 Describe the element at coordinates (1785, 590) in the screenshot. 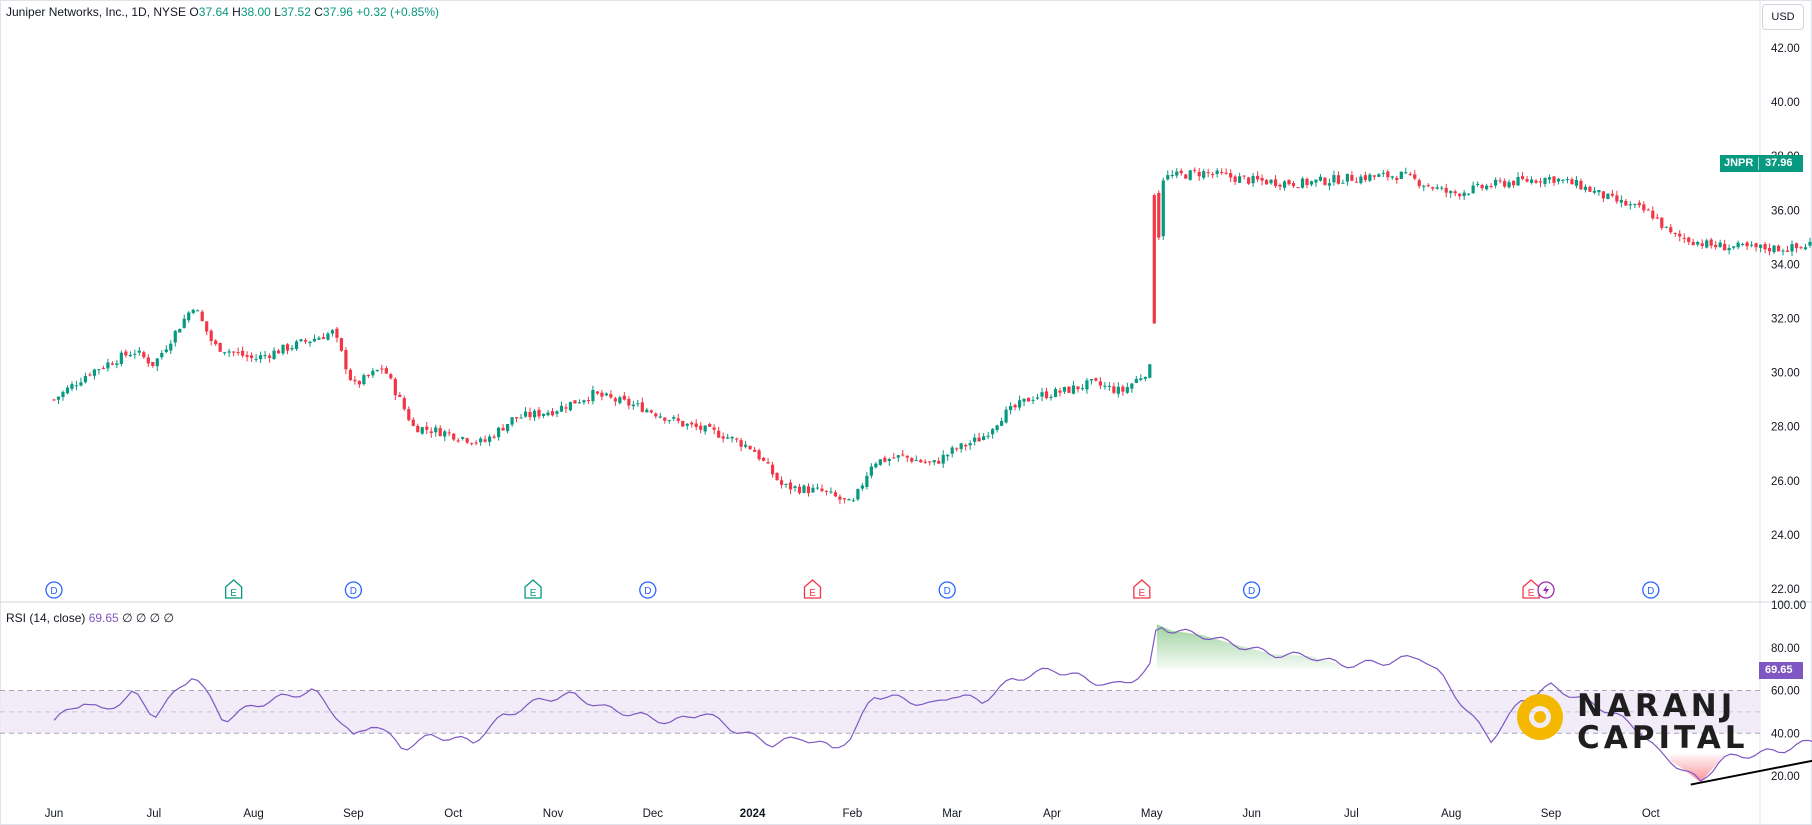

I see `price-tick-label: 22.00` at that location.